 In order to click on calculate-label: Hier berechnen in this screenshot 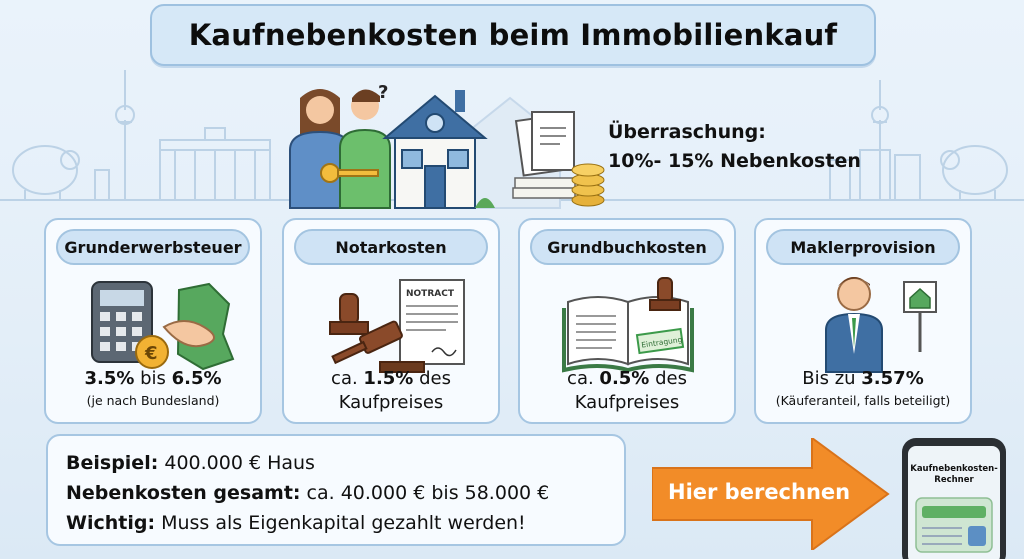, I will do `click(759, 492)`.